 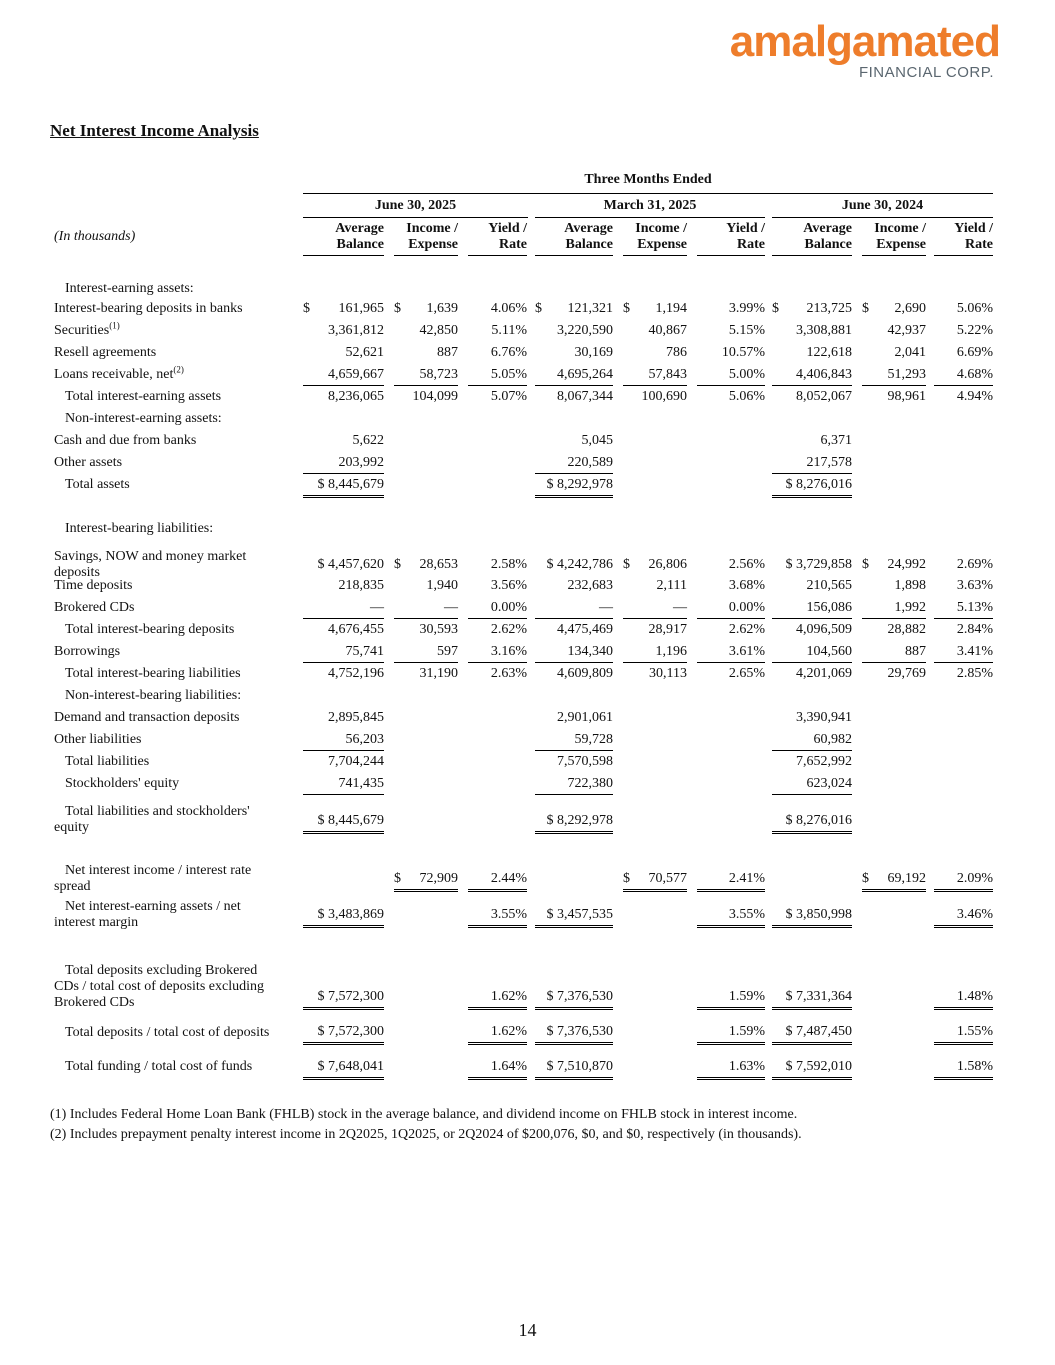 What do you see at coordinates (343, 785) in the screenshot?
I see `table-cell: 741,435` at bounding box center [343, 785].